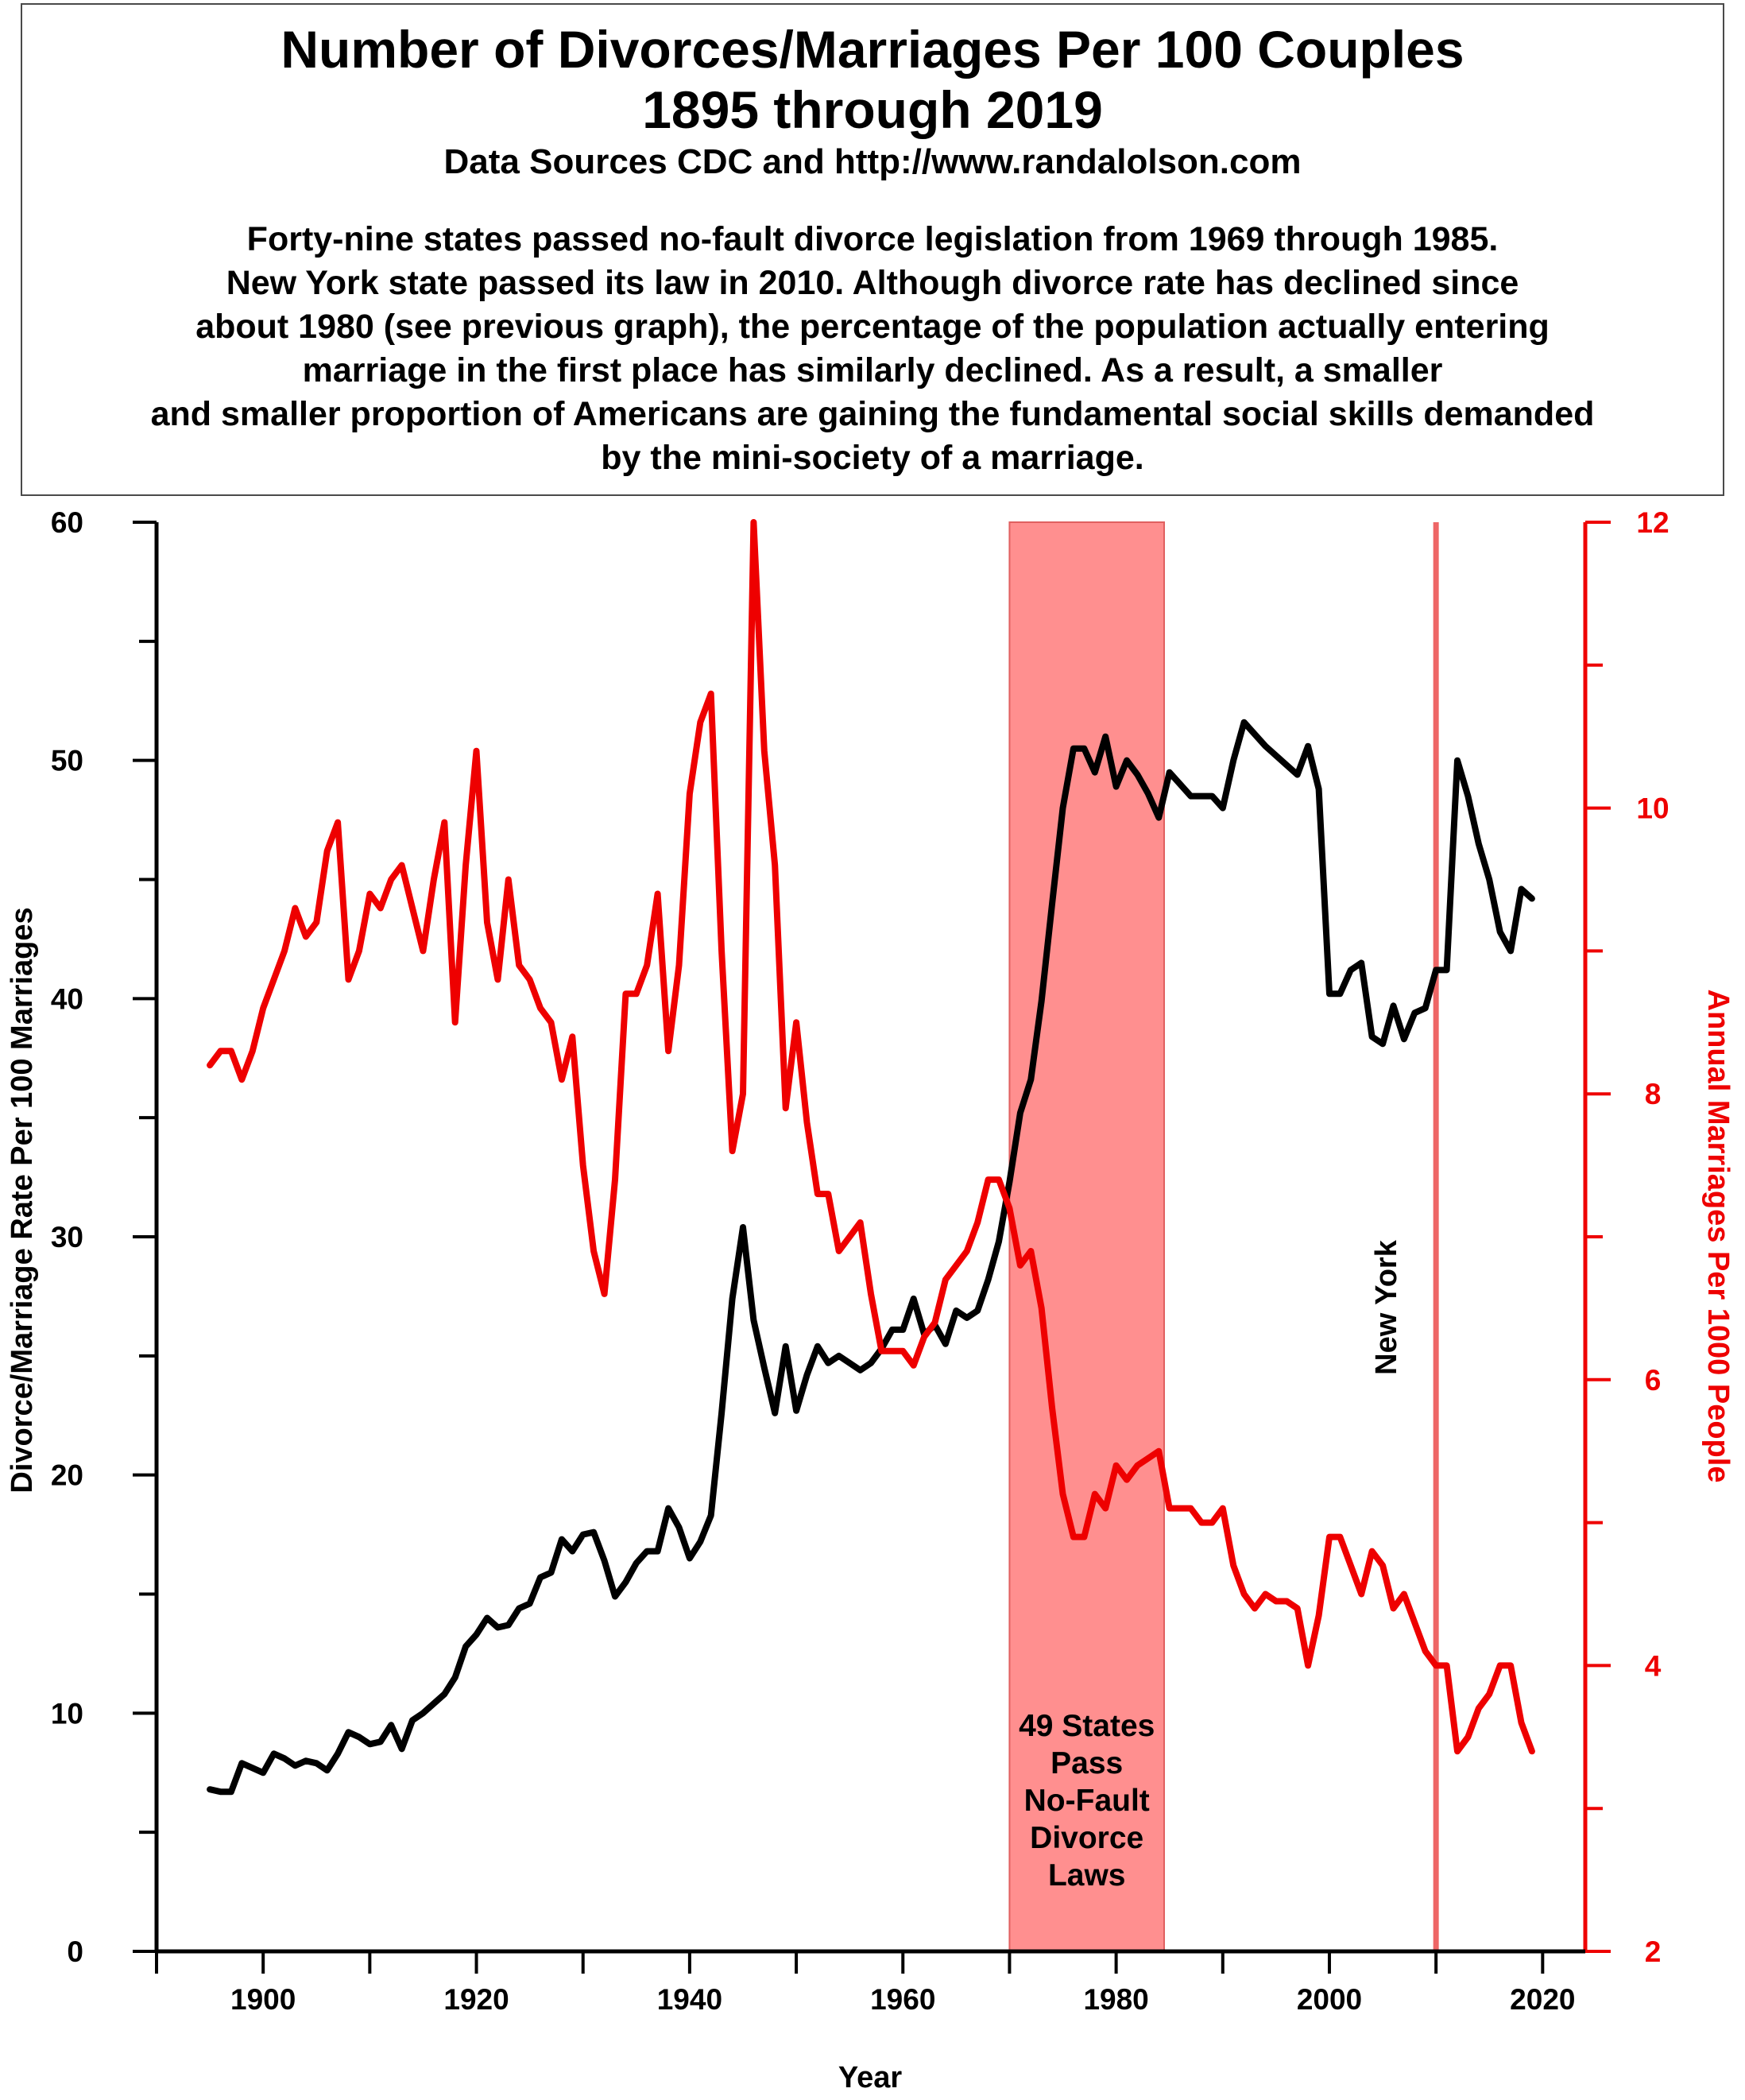  What do you see at coordinates (1542, 1999) in the screenshot?
I see `x-tick-label: 2020` at bounding box center [1542, 1999].